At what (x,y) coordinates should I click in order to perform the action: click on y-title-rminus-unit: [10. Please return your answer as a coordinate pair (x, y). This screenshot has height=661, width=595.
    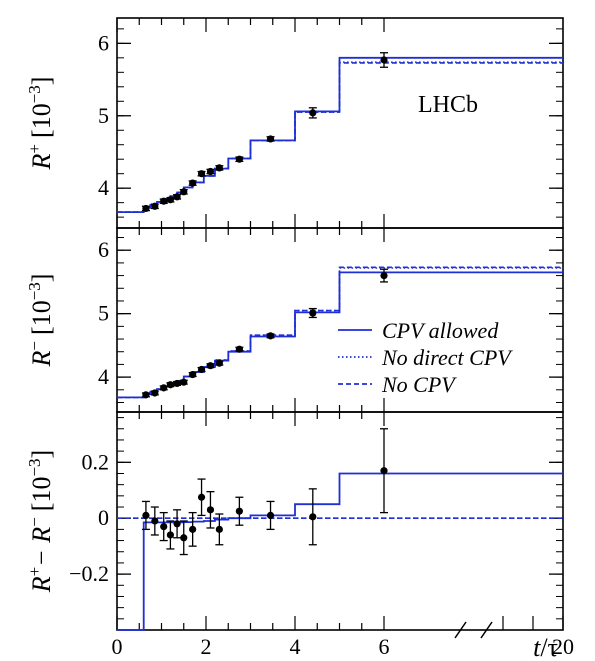
    Looking at the image, I should click on (41, 317).